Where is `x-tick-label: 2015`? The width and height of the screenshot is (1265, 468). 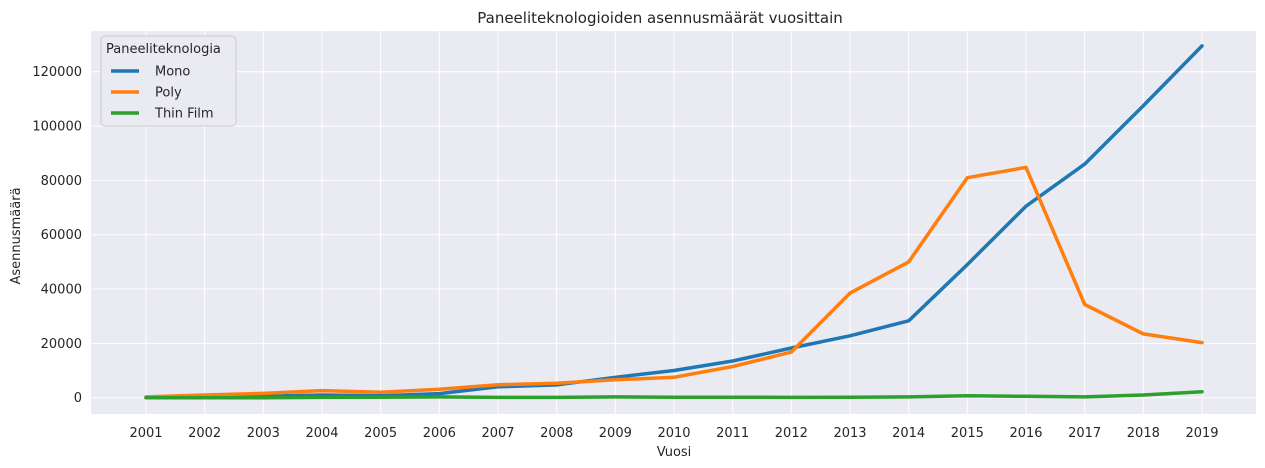
x-tick-label: 2015 is located at coordinates (967, 433).